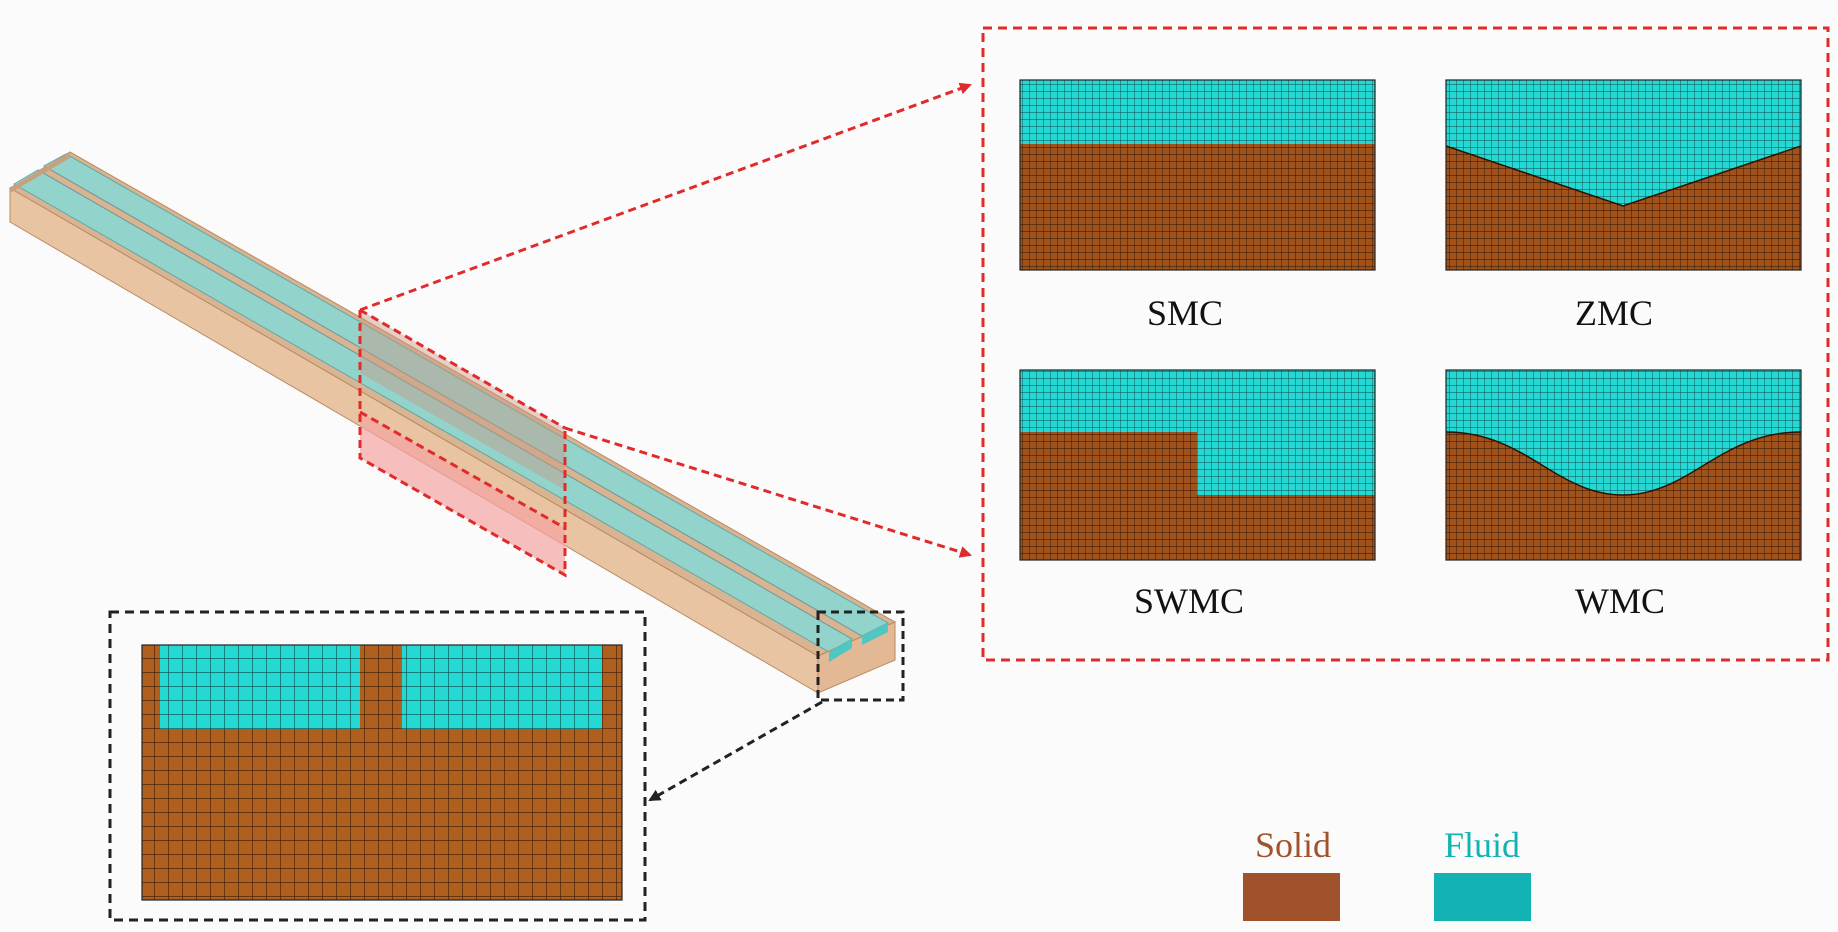  I want to click on mesh-label-smc: SMC, so click(1185, 313).